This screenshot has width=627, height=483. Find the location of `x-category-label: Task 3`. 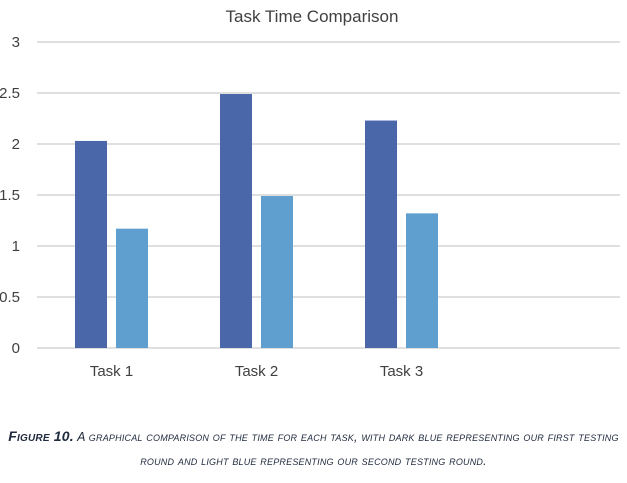

x-category-label: Task 3 is located at coordinates (401, 371).